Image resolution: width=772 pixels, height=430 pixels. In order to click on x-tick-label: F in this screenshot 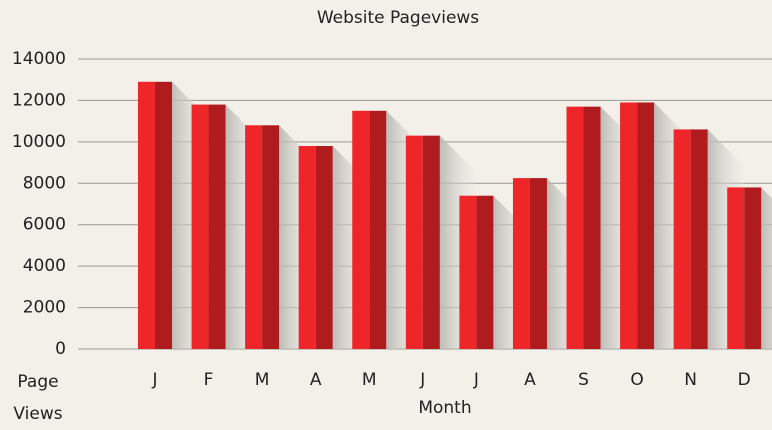, I will do `click(209, 380)`.